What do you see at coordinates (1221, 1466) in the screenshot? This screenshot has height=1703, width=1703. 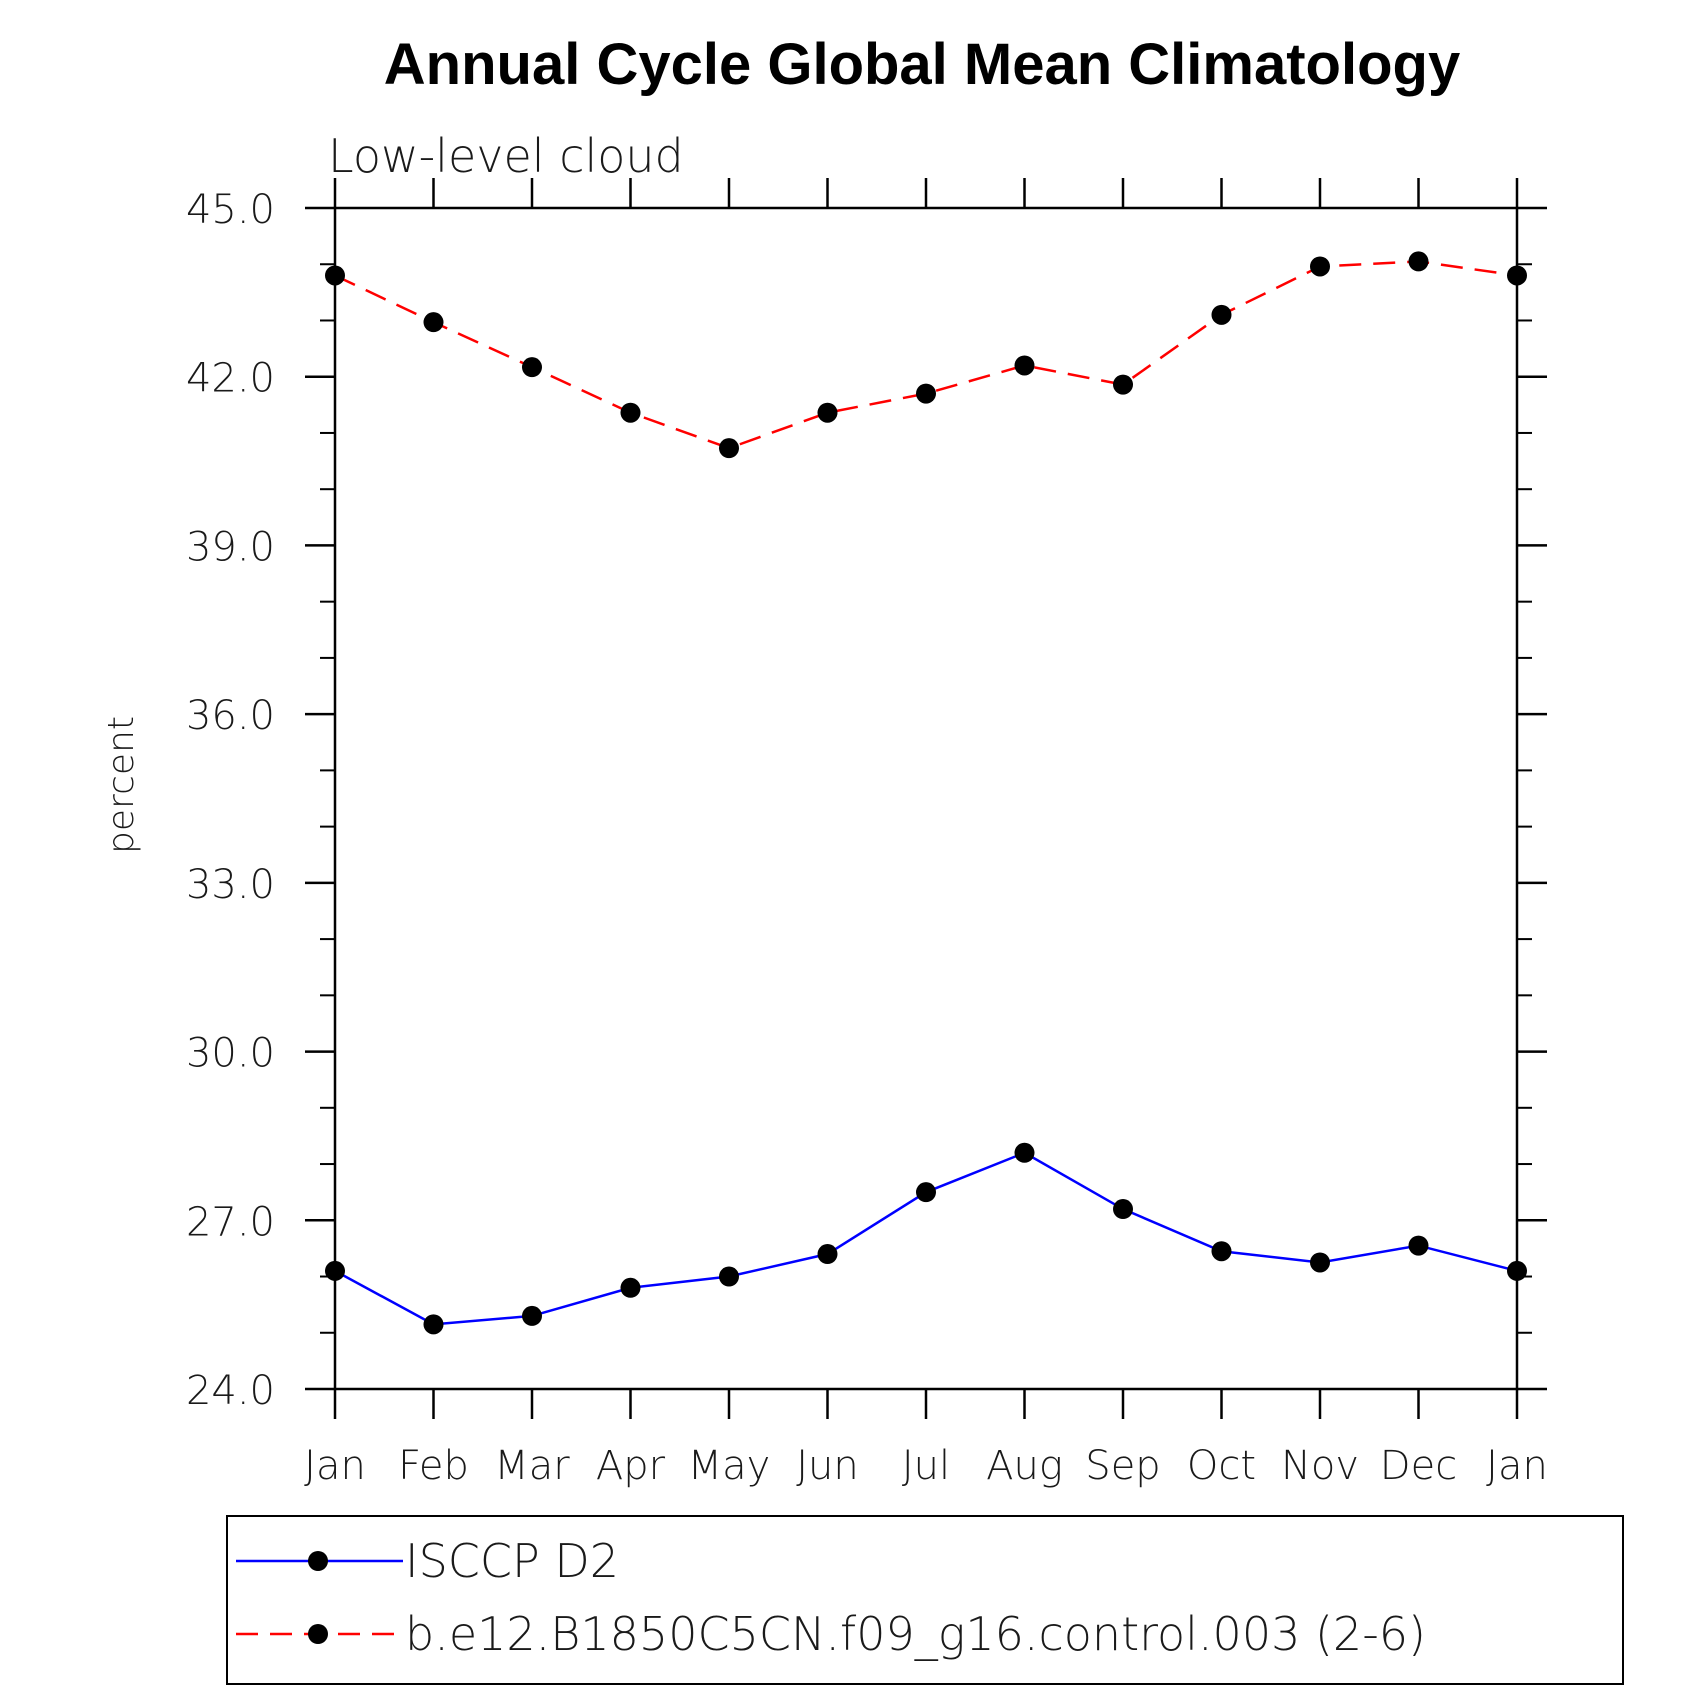 I see `x-tick-label: Oct` at bounding box center [1221, 1466].